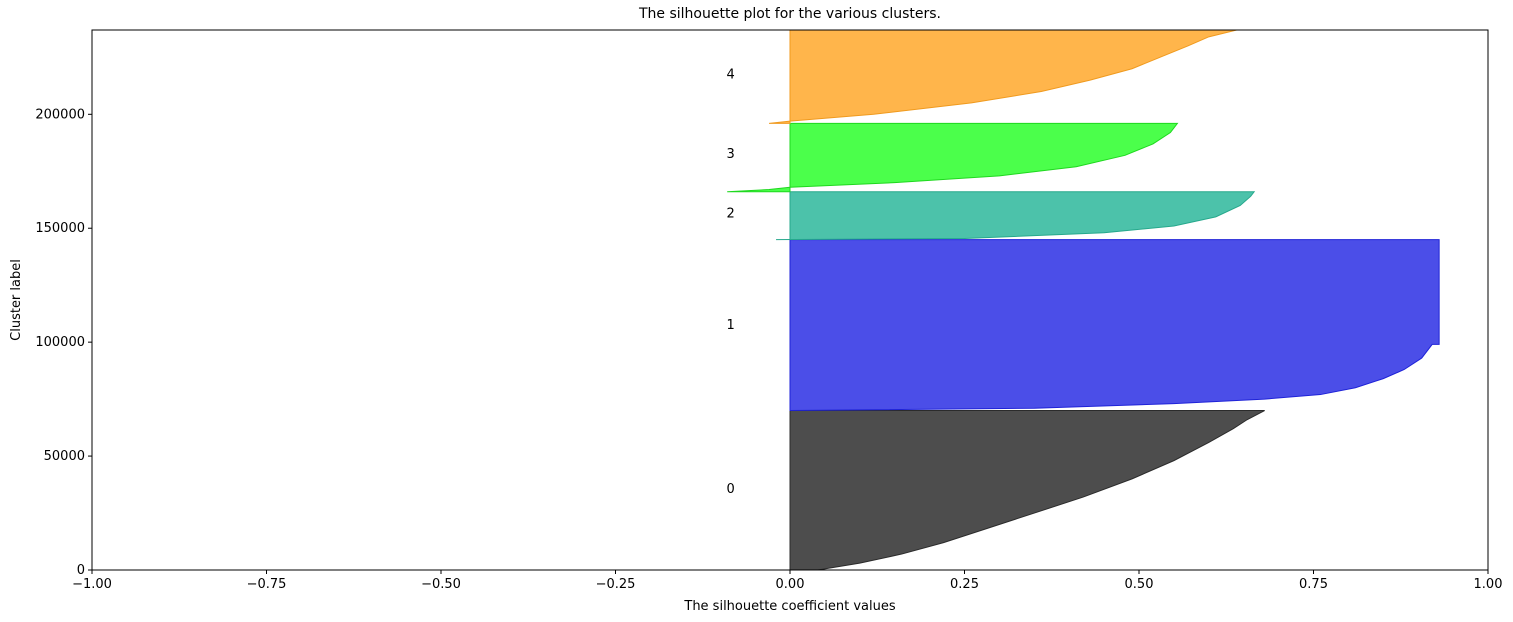  I want to click on y-axis-ticks: 0 50000 100000 150000 200000, so click(63, 342).